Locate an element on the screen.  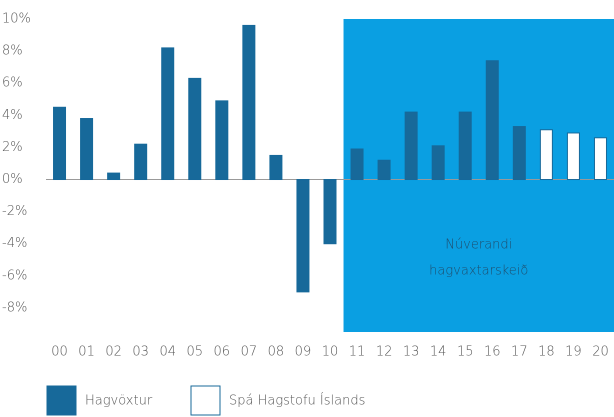
x-tick-label: 08 is located at coordinates (276, 352).